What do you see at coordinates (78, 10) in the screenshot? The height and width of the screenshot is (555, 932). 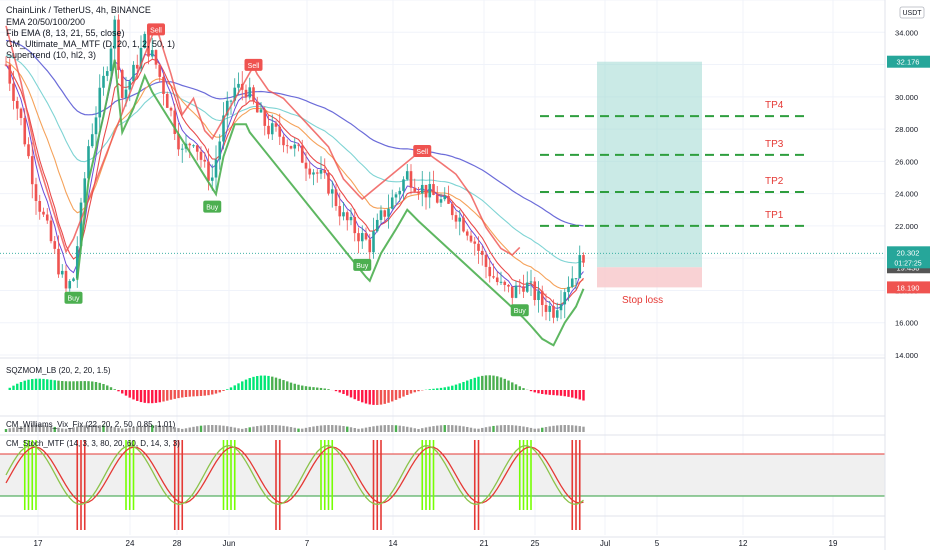 I see `symbol-title: ChainLink / TetherUS, 4h, BINANCE` at bounding box center [78, 10].